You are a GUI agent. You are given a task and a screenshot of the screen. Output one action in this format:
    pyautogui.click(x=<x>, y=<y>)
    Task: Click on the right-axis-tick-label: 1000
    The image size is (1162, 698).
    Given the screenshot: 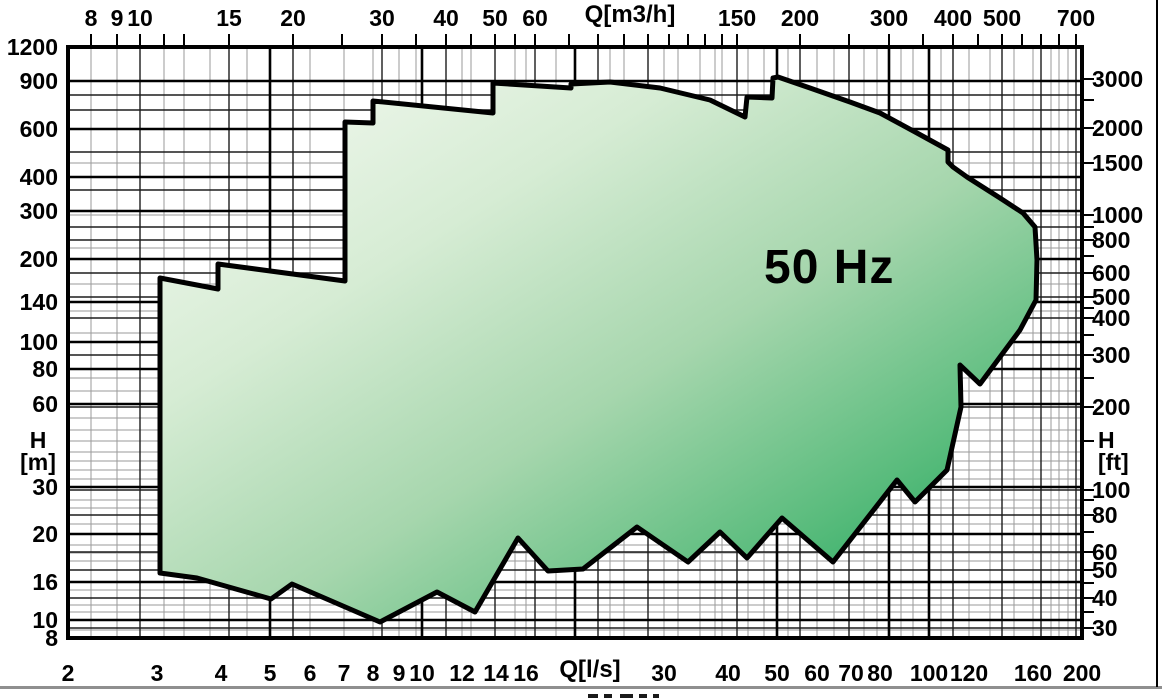 What is the action you would take?
    pyautogui.click(x=1117, y=215)
    